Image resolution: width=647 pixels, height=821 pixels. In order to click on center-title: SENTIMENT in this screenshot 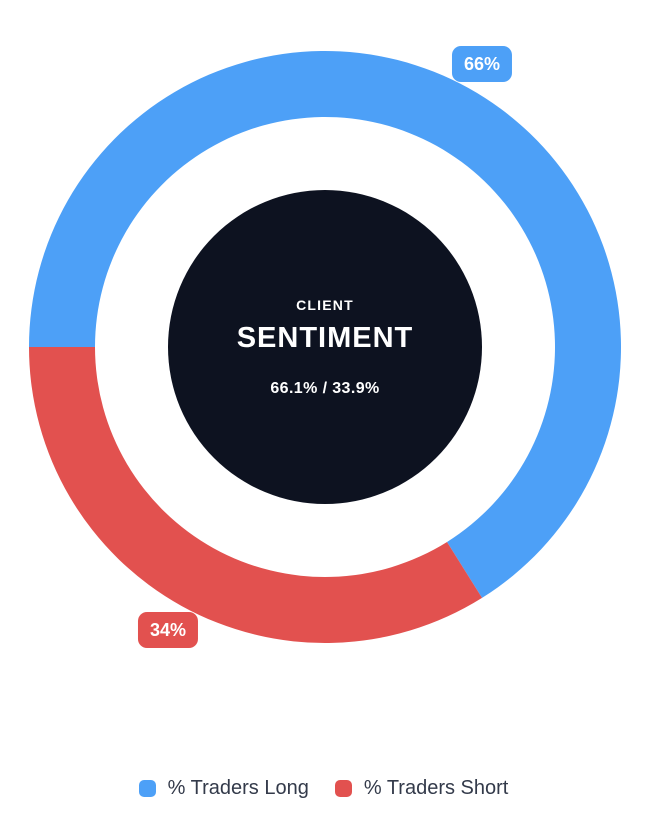, I will do `click(325, 337)`.